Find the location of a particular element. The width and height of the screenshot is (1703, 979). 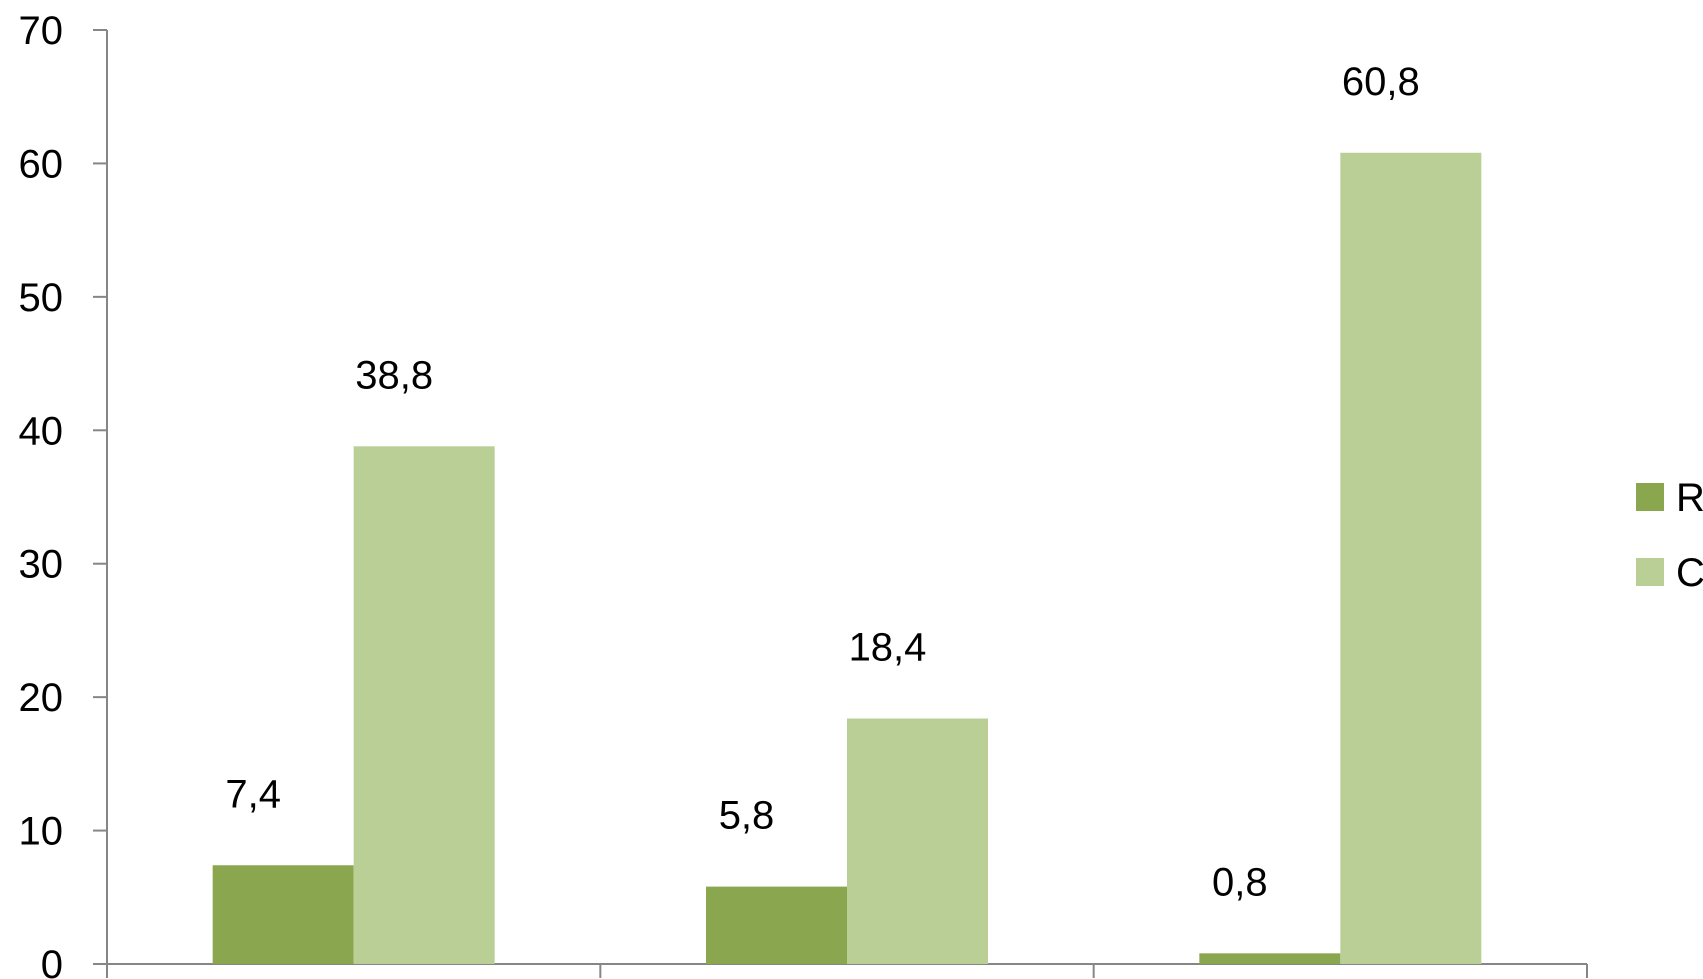

y-tick-label: 70 is located at coordinates (41, 31).